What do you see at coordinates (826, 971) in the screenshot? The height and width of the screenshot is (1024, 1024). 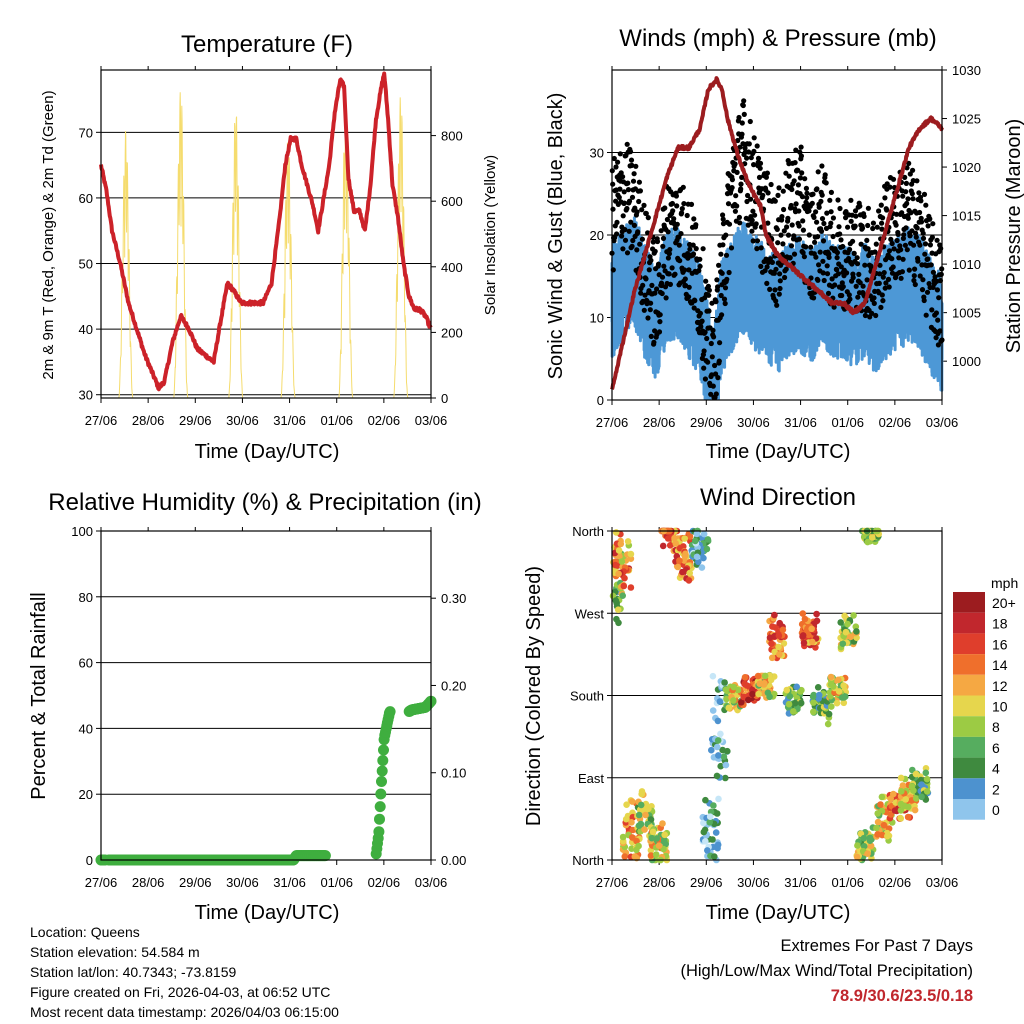 I see `extremes-subtitle: (High/Low/Max Wind/Total Precipitation)` at bounding box center [826, 971].